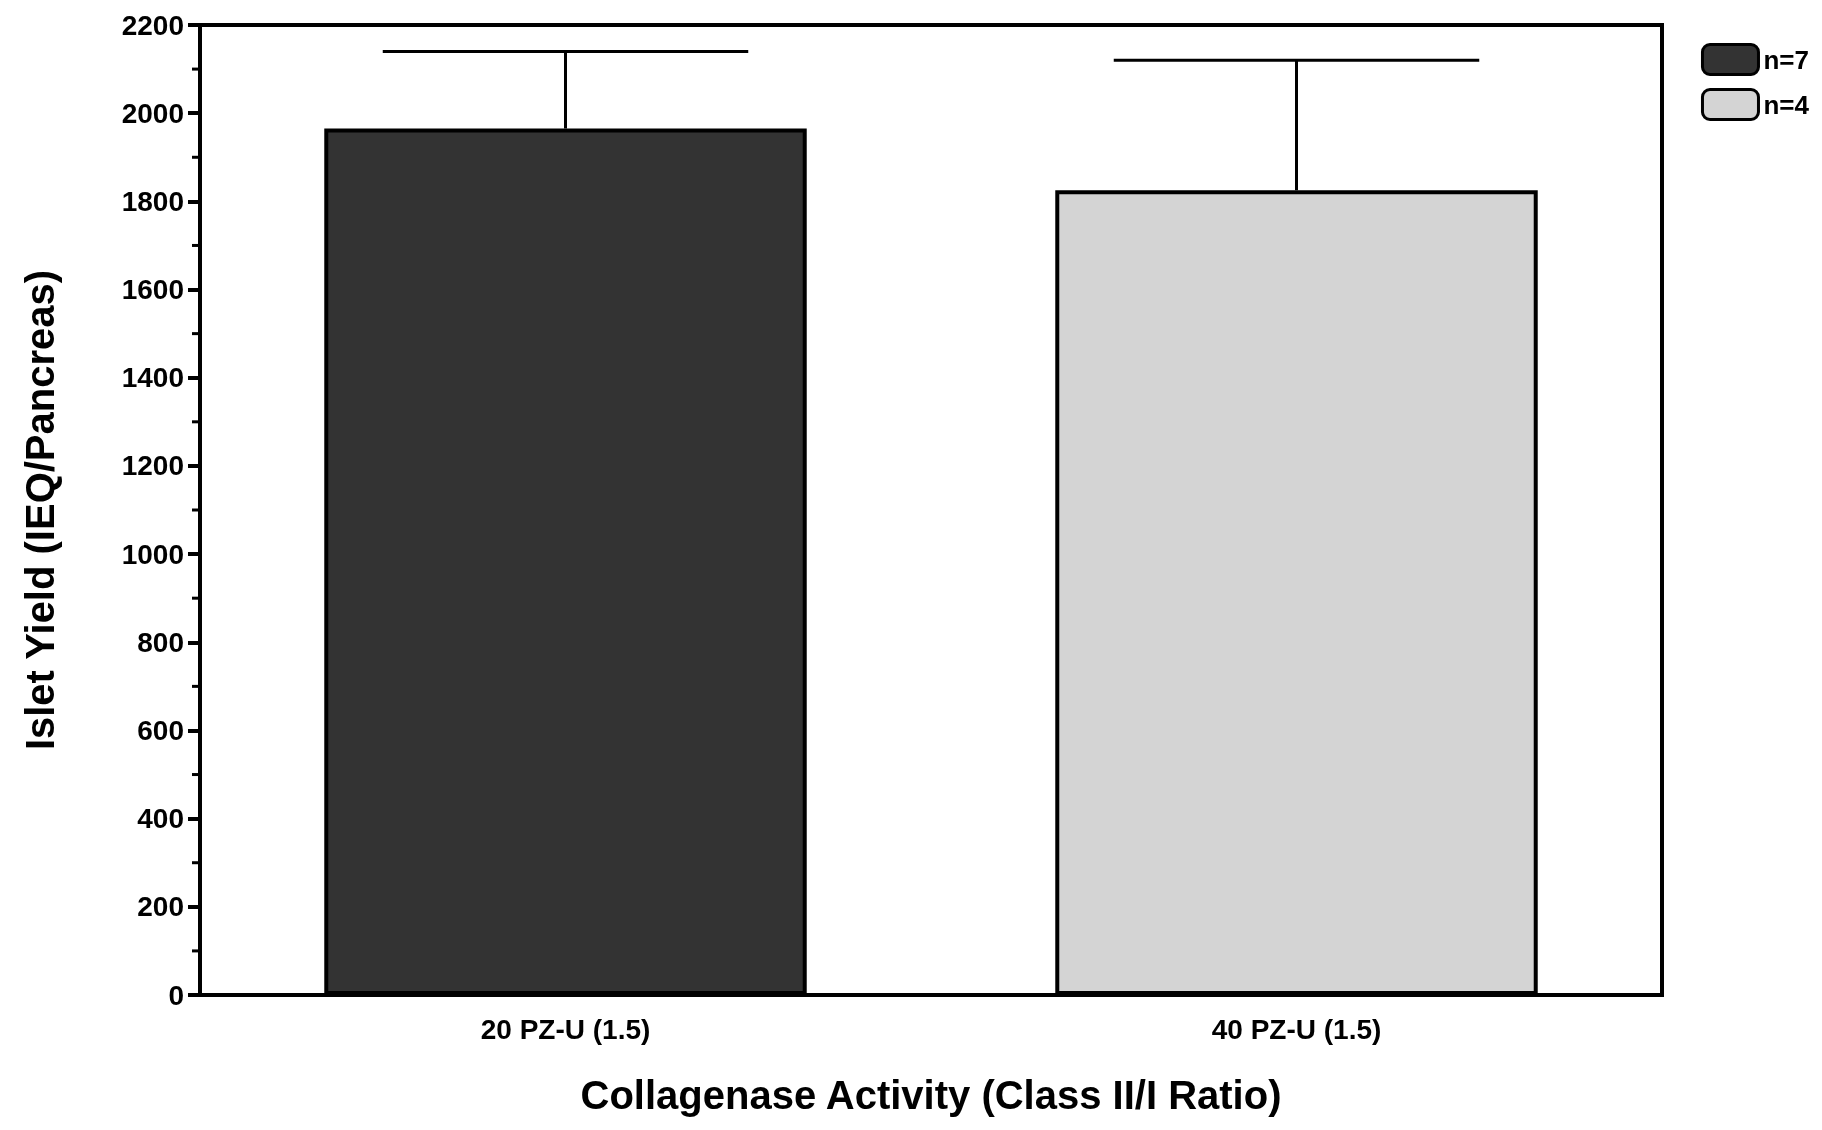 Image resolution: width=1822 pixels, height=1130 pixels. I want to click on y-tick-label: 2200, so click(152, 25).